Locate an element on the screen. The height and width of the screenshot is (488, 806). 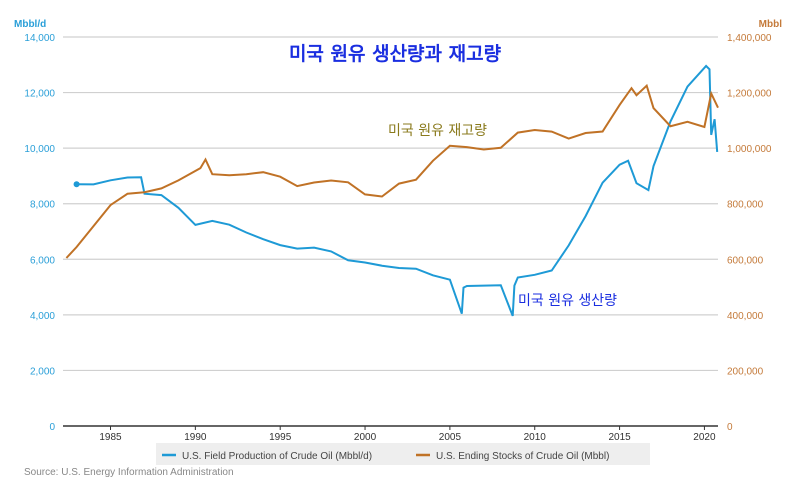
right-tick-label: 600,000 is located at coordinates (745, 260).